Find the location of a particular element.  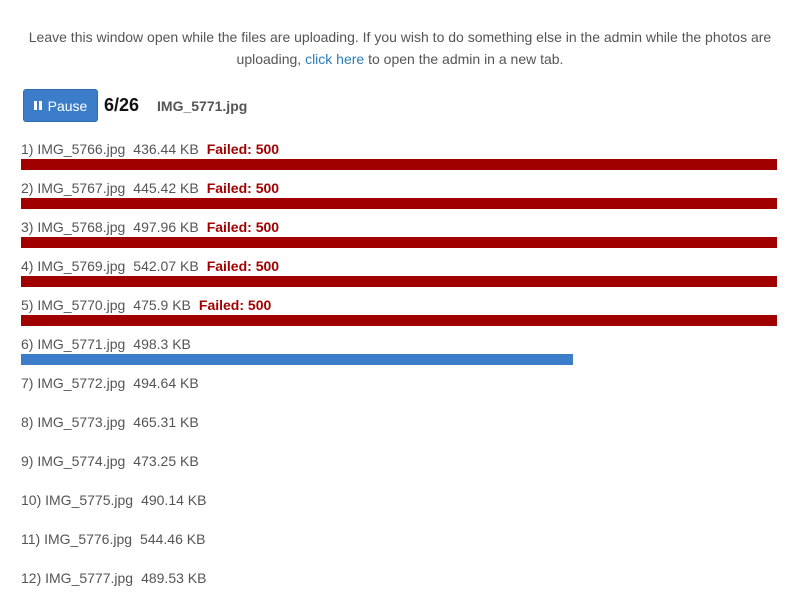

file-size: 542.07 KB is located at coordinates (166, 266).